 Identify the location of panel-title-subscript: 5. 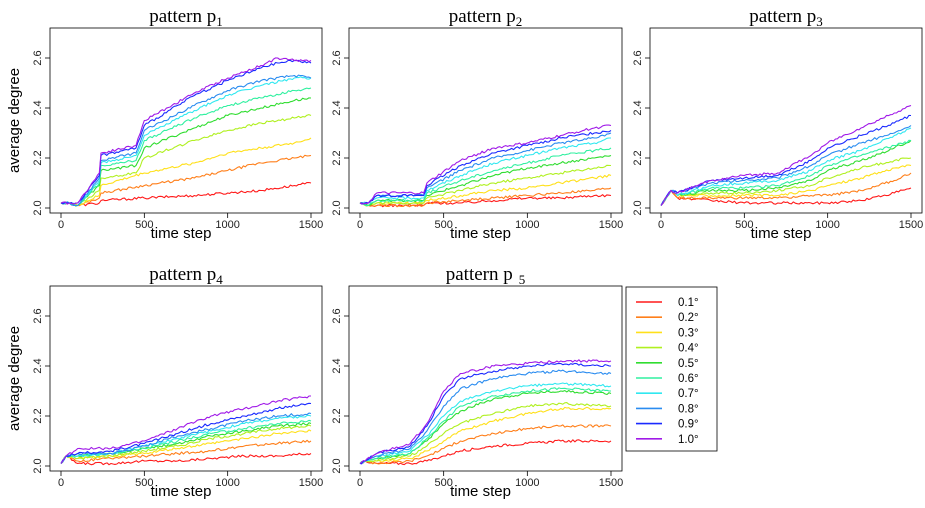
(522, 279).